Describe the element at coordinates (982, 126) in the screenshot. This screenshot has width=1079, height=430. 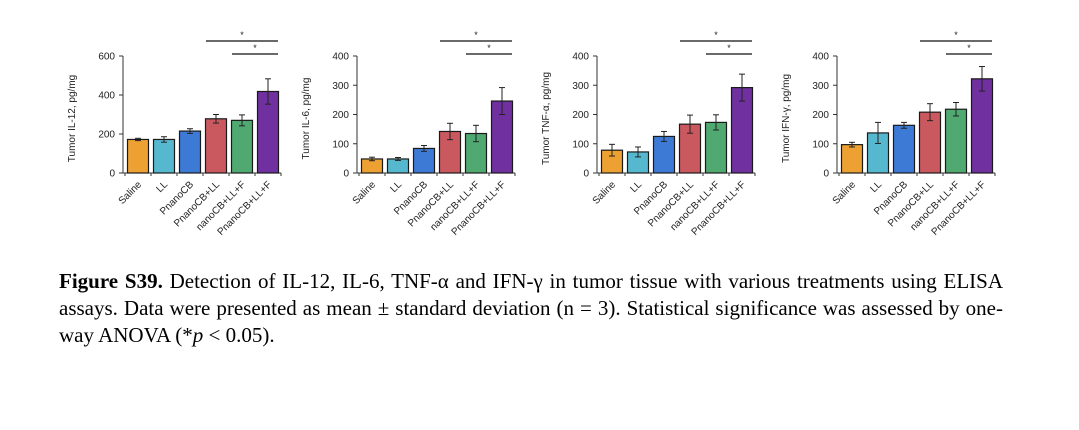
I see `bar-pnanocb-plus-ll-plus-f` at that location.